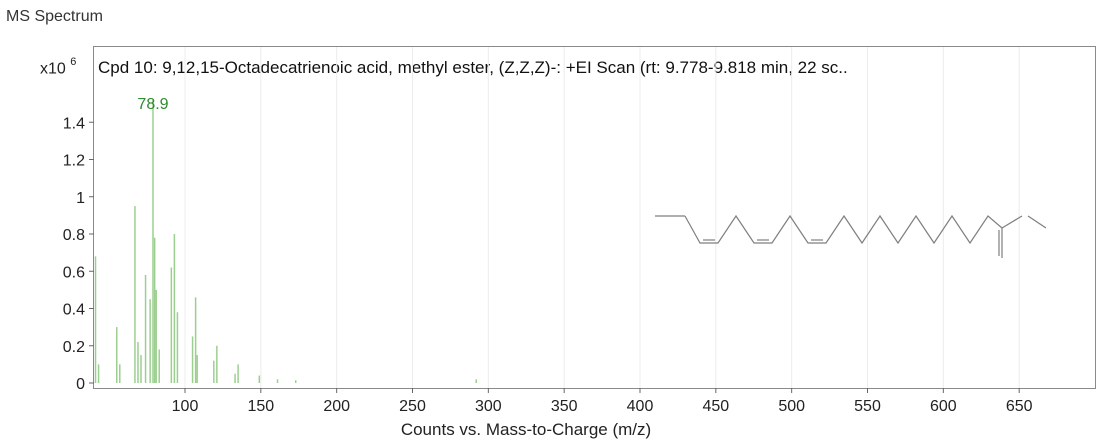 This screenshot has width=1100, height=440. I want to click on x-axis: 100 150 200 250 300 350 400 450 500 550 600 650, so click(602, 401).